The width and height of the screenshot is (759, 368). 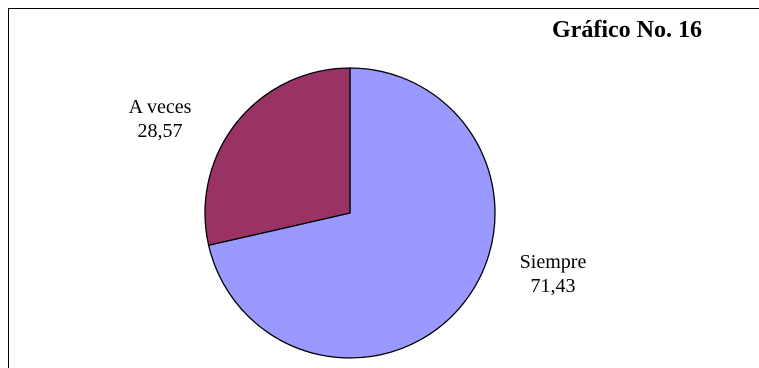 I want to click on slice-label-a-veces-value: 28,57, so click(x=160, y=131).